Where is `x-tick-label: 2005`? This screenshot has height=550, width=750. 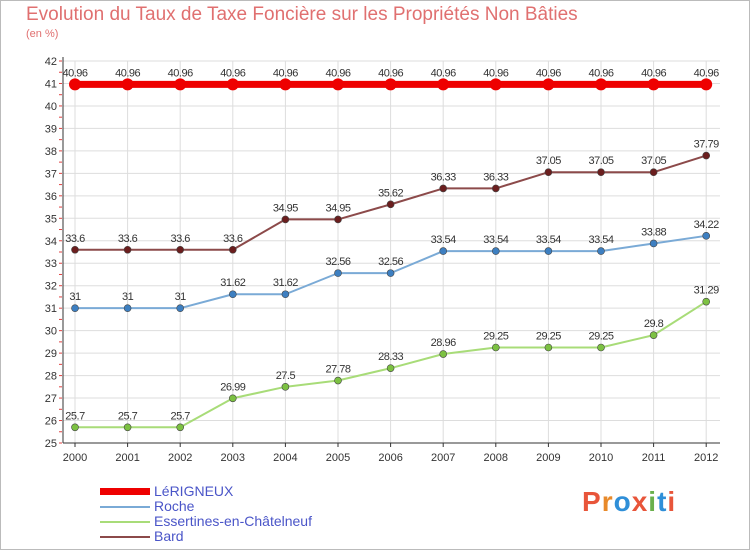 x-tick-label: 2005 is located at coordinates (338, 458).